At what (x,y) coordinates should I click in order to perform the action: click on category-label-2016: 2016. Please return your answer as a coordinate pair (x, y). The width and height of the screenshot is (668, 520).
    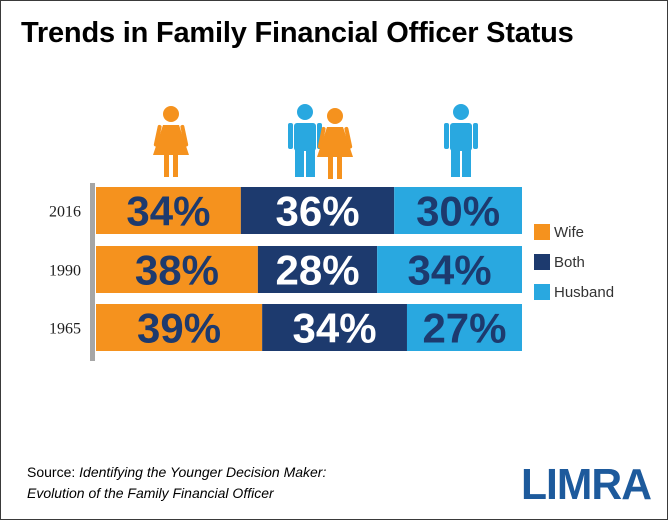
    Looking at the image, I should click on (65, 212).